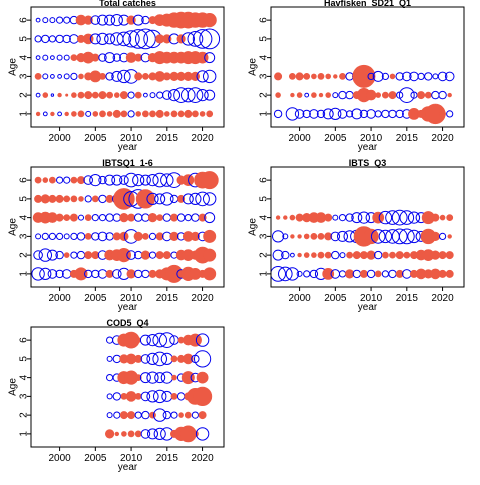  I want to click on y-tick-label: 2, so click(24, 415).